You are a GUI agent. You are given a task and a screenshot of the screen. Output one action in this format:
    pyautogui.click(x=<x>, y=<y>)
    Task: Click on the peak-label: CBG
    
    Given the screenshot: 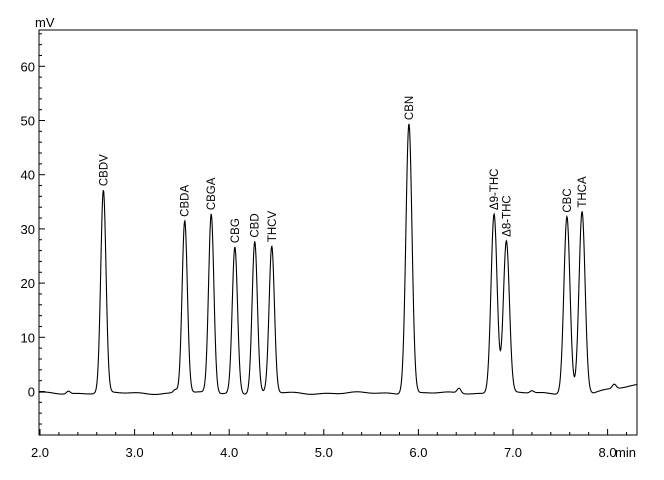 What is the action you would take?
    pyautogui.click(x=236, y=230)
    